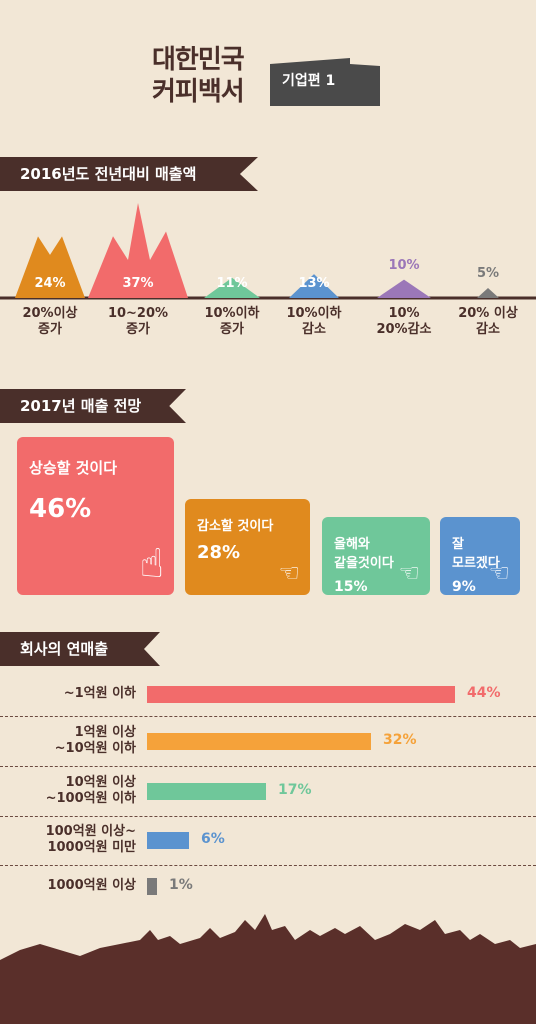 This screenshot has width=536, height=1024. I want to click on chart-data-label: 11%, so click(232, 283).